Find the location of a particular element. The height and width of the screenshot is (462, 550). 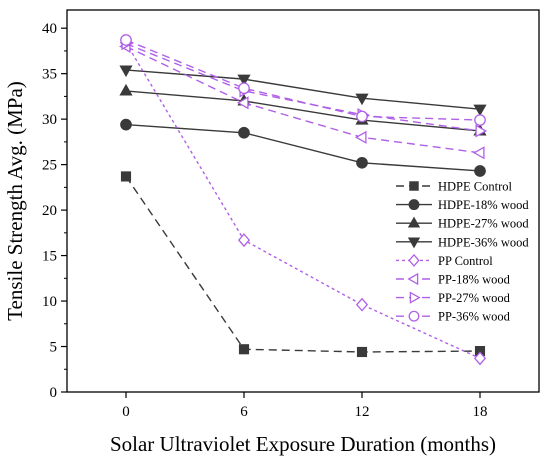

y-tick-label: 5 is located at coordinates (54, 348).